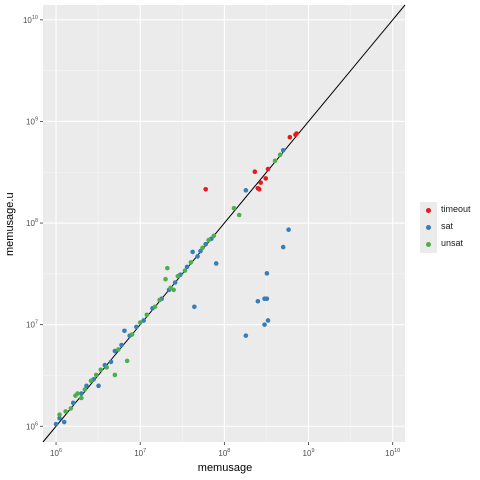 Image resolution: width=480 pixels, height=480 pixels. I want to click on y-tick: 106, so click(34, 426).